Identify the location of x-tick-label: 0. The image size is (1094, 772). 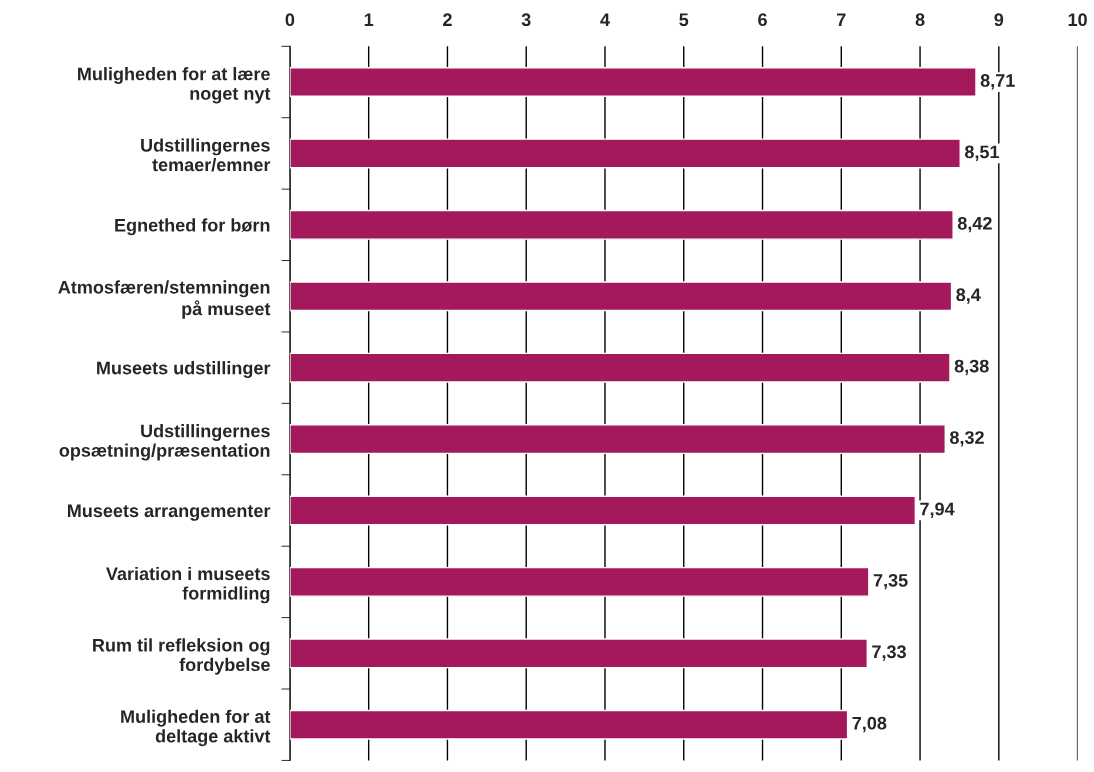
(290, 20).